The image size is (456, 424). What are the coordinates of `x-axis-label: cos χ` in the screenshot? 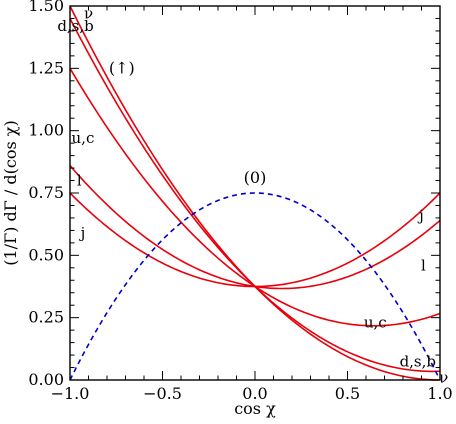 It's located at (255, 408).